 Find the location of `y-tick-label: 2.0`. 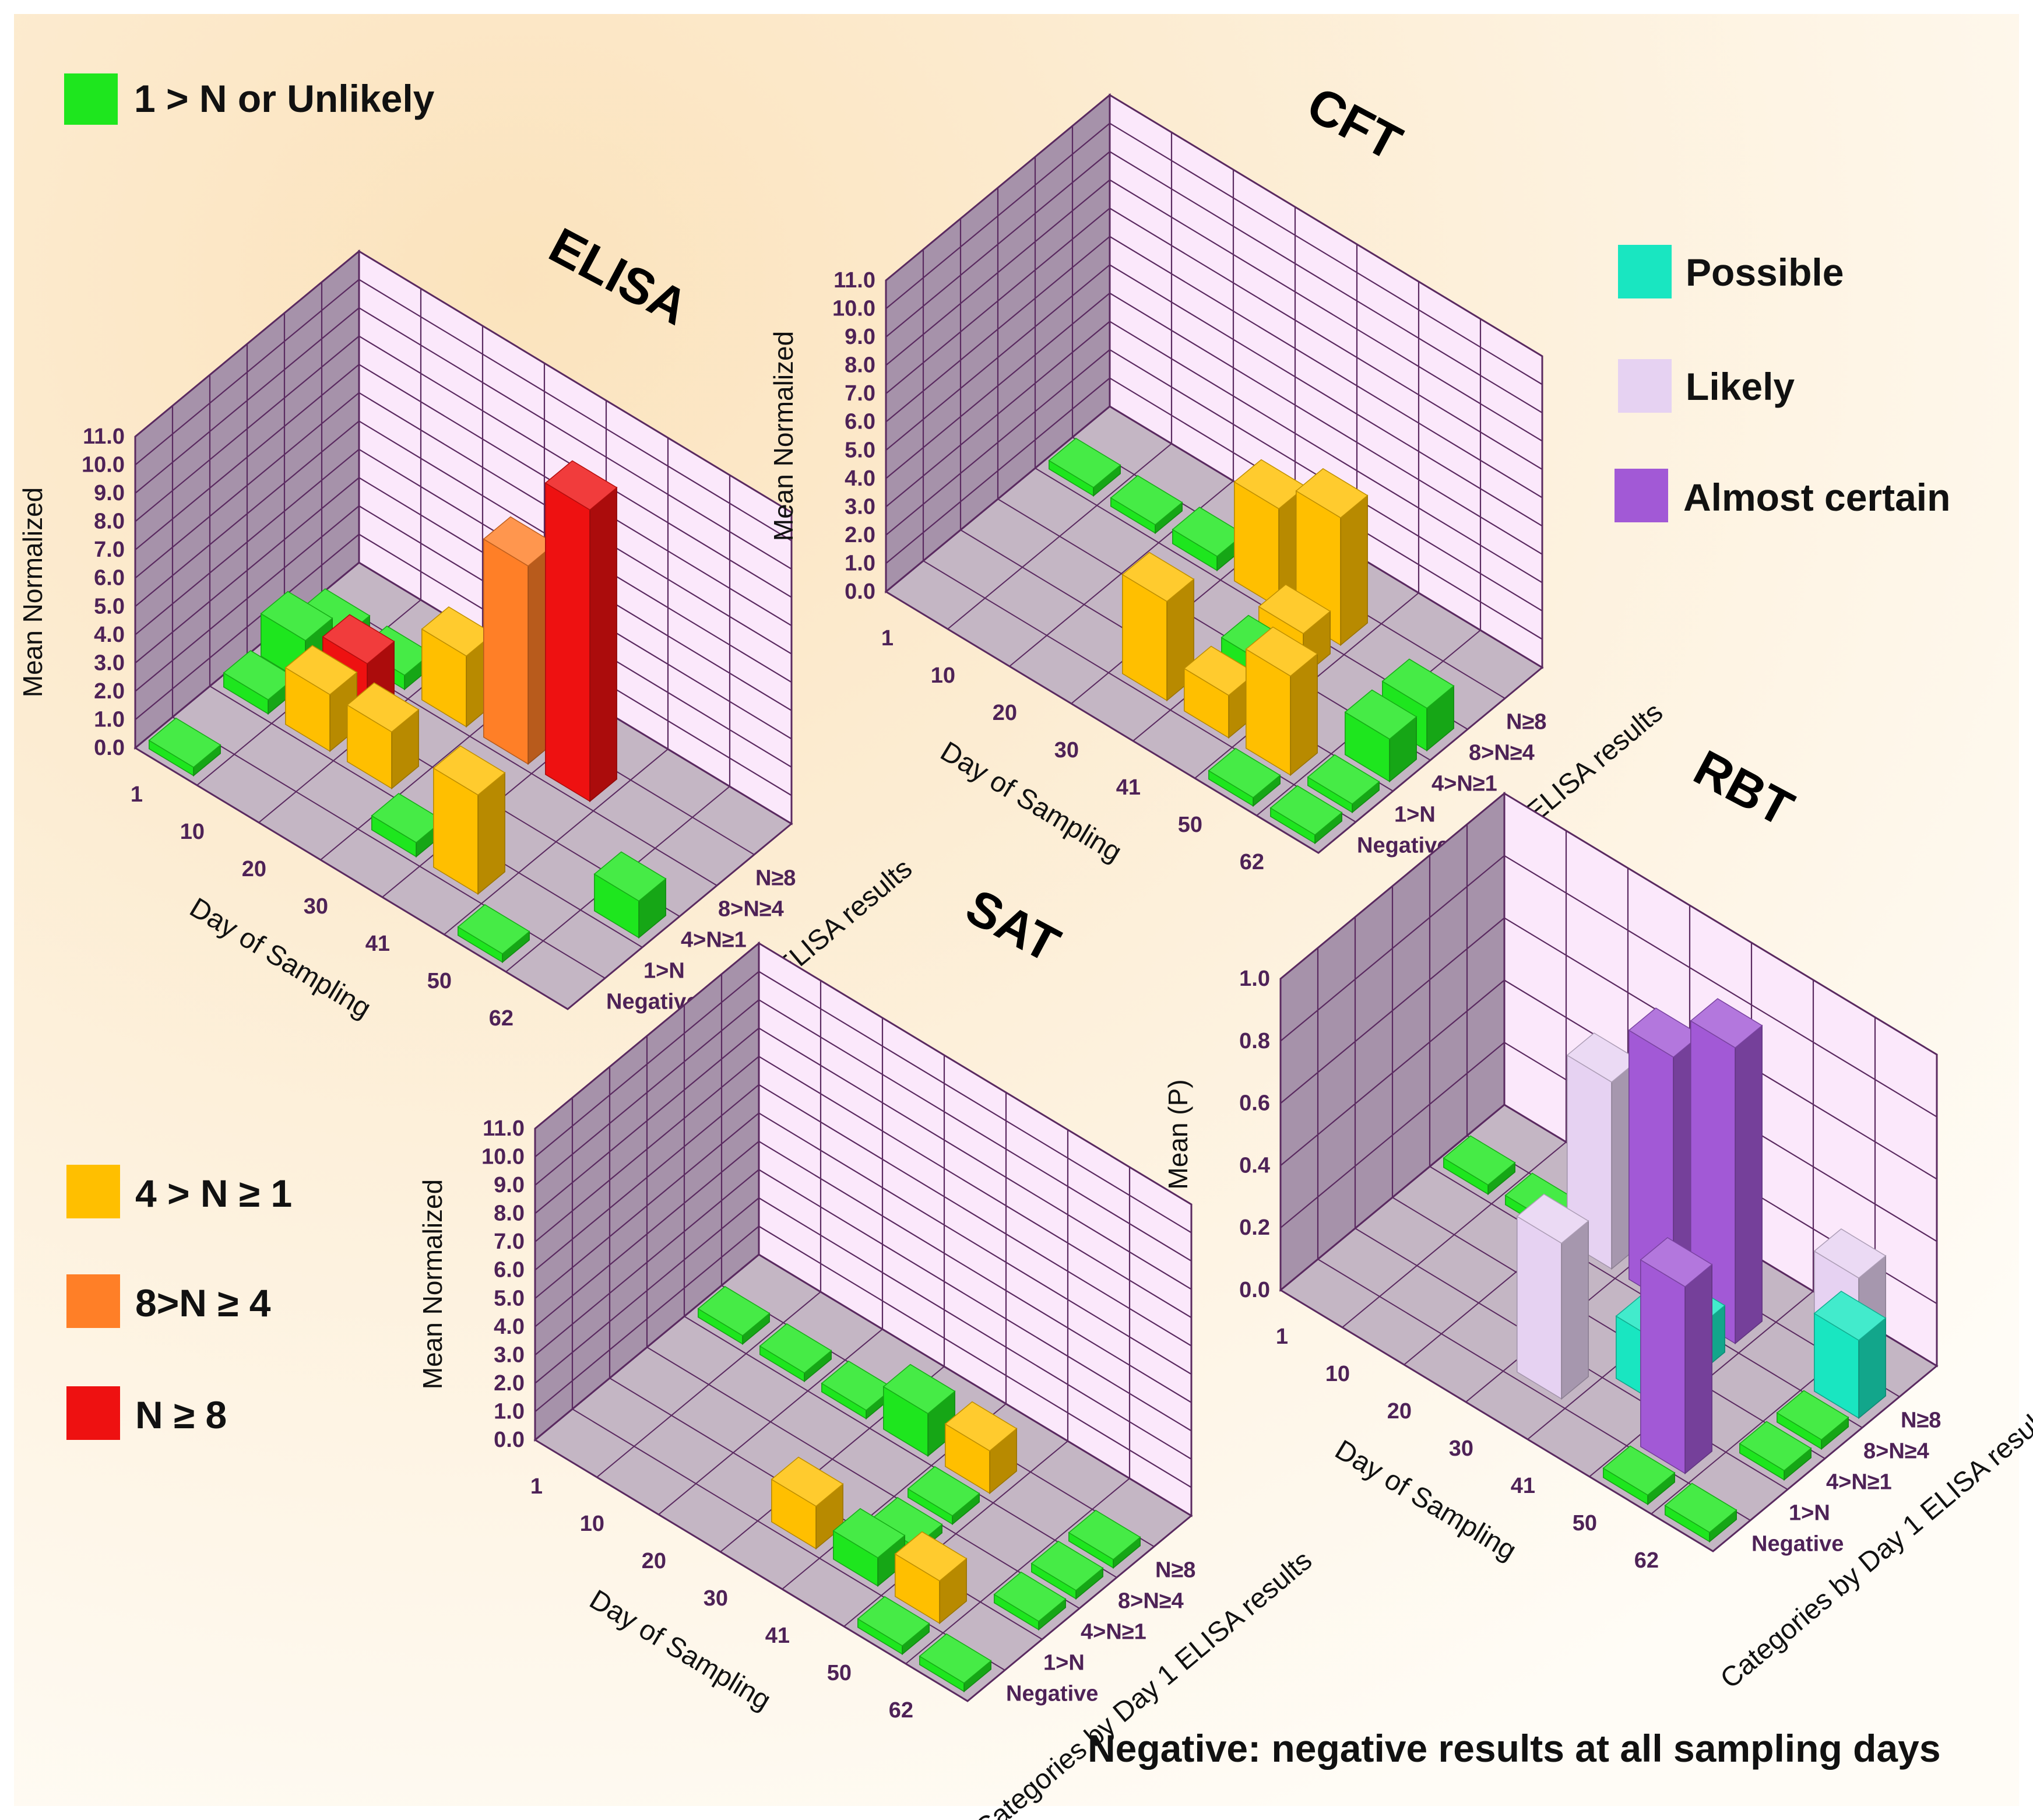

y-tick-label: 2.0 is located at coordinates (509, 1383).